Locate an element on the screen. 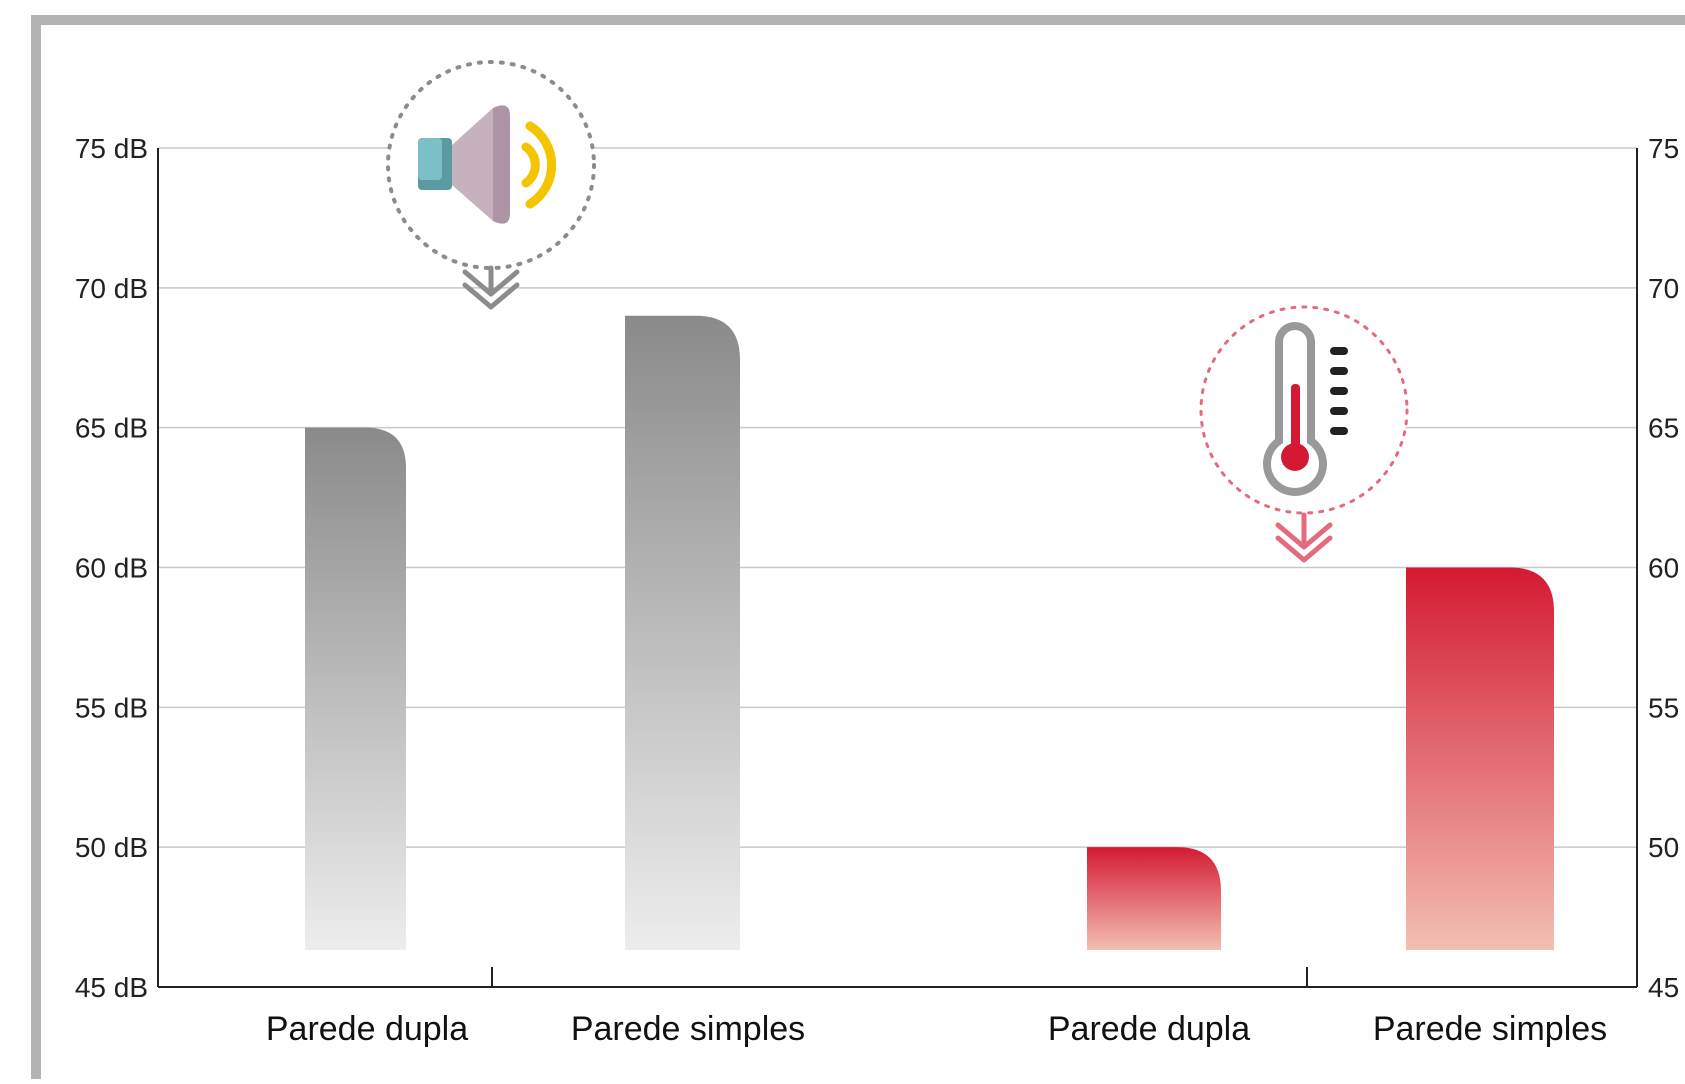 The height and width of the screenshot is (1084, 1685). y-tick-label: 55 dB is located at coordinates (111, 707).